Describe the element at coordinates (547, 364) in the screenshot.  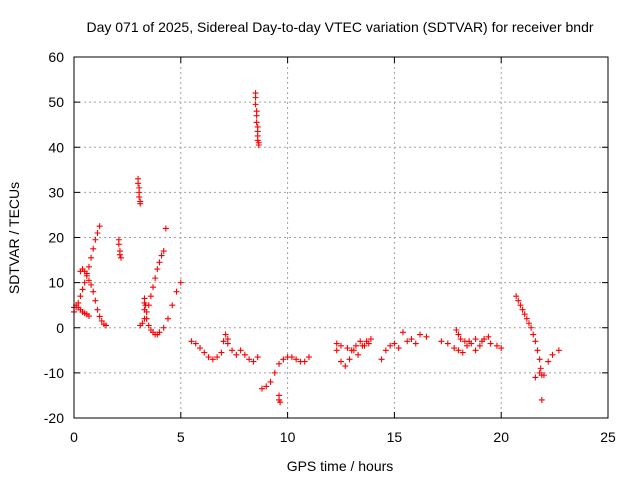
I see `series-arc-u` at that location.